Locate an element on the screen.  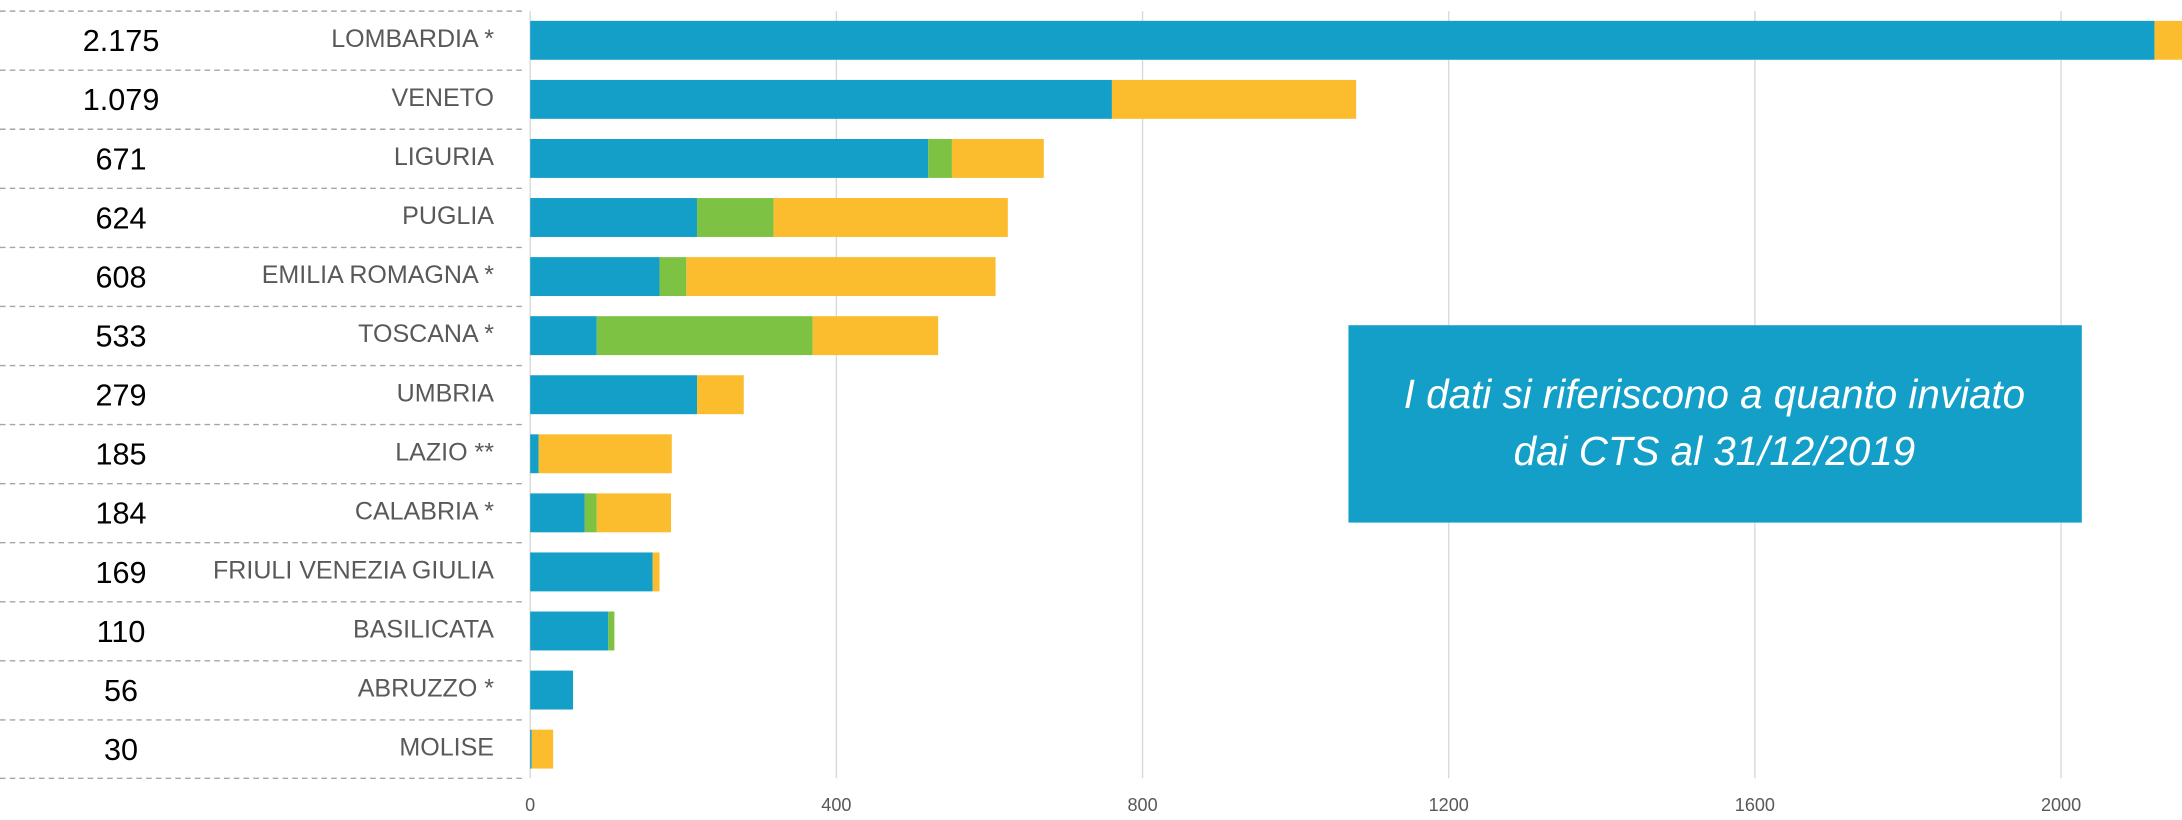
total-label: 30 is located at coordinates (121, 750).